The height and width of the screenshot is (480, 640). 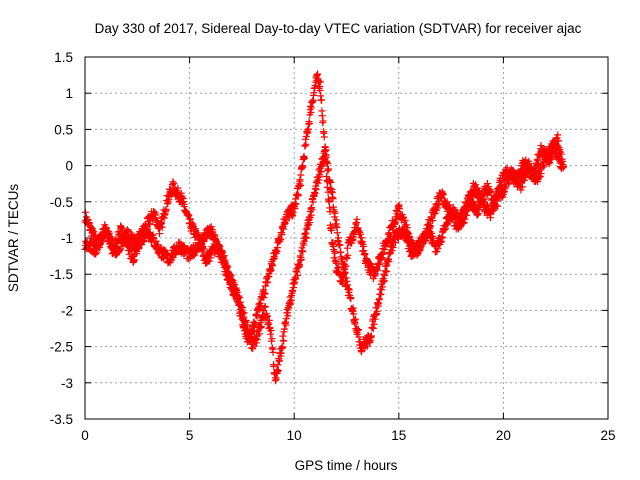 I want to click on x-tick-label: 0, so click(x=85, y=435).